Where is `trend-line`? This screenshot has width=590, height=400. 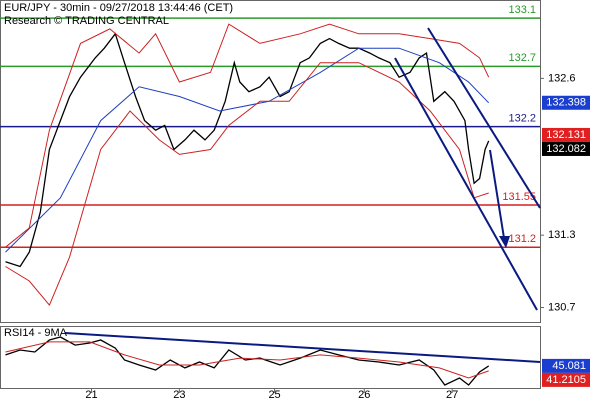 trend-line is located at coordinates (484, 118).